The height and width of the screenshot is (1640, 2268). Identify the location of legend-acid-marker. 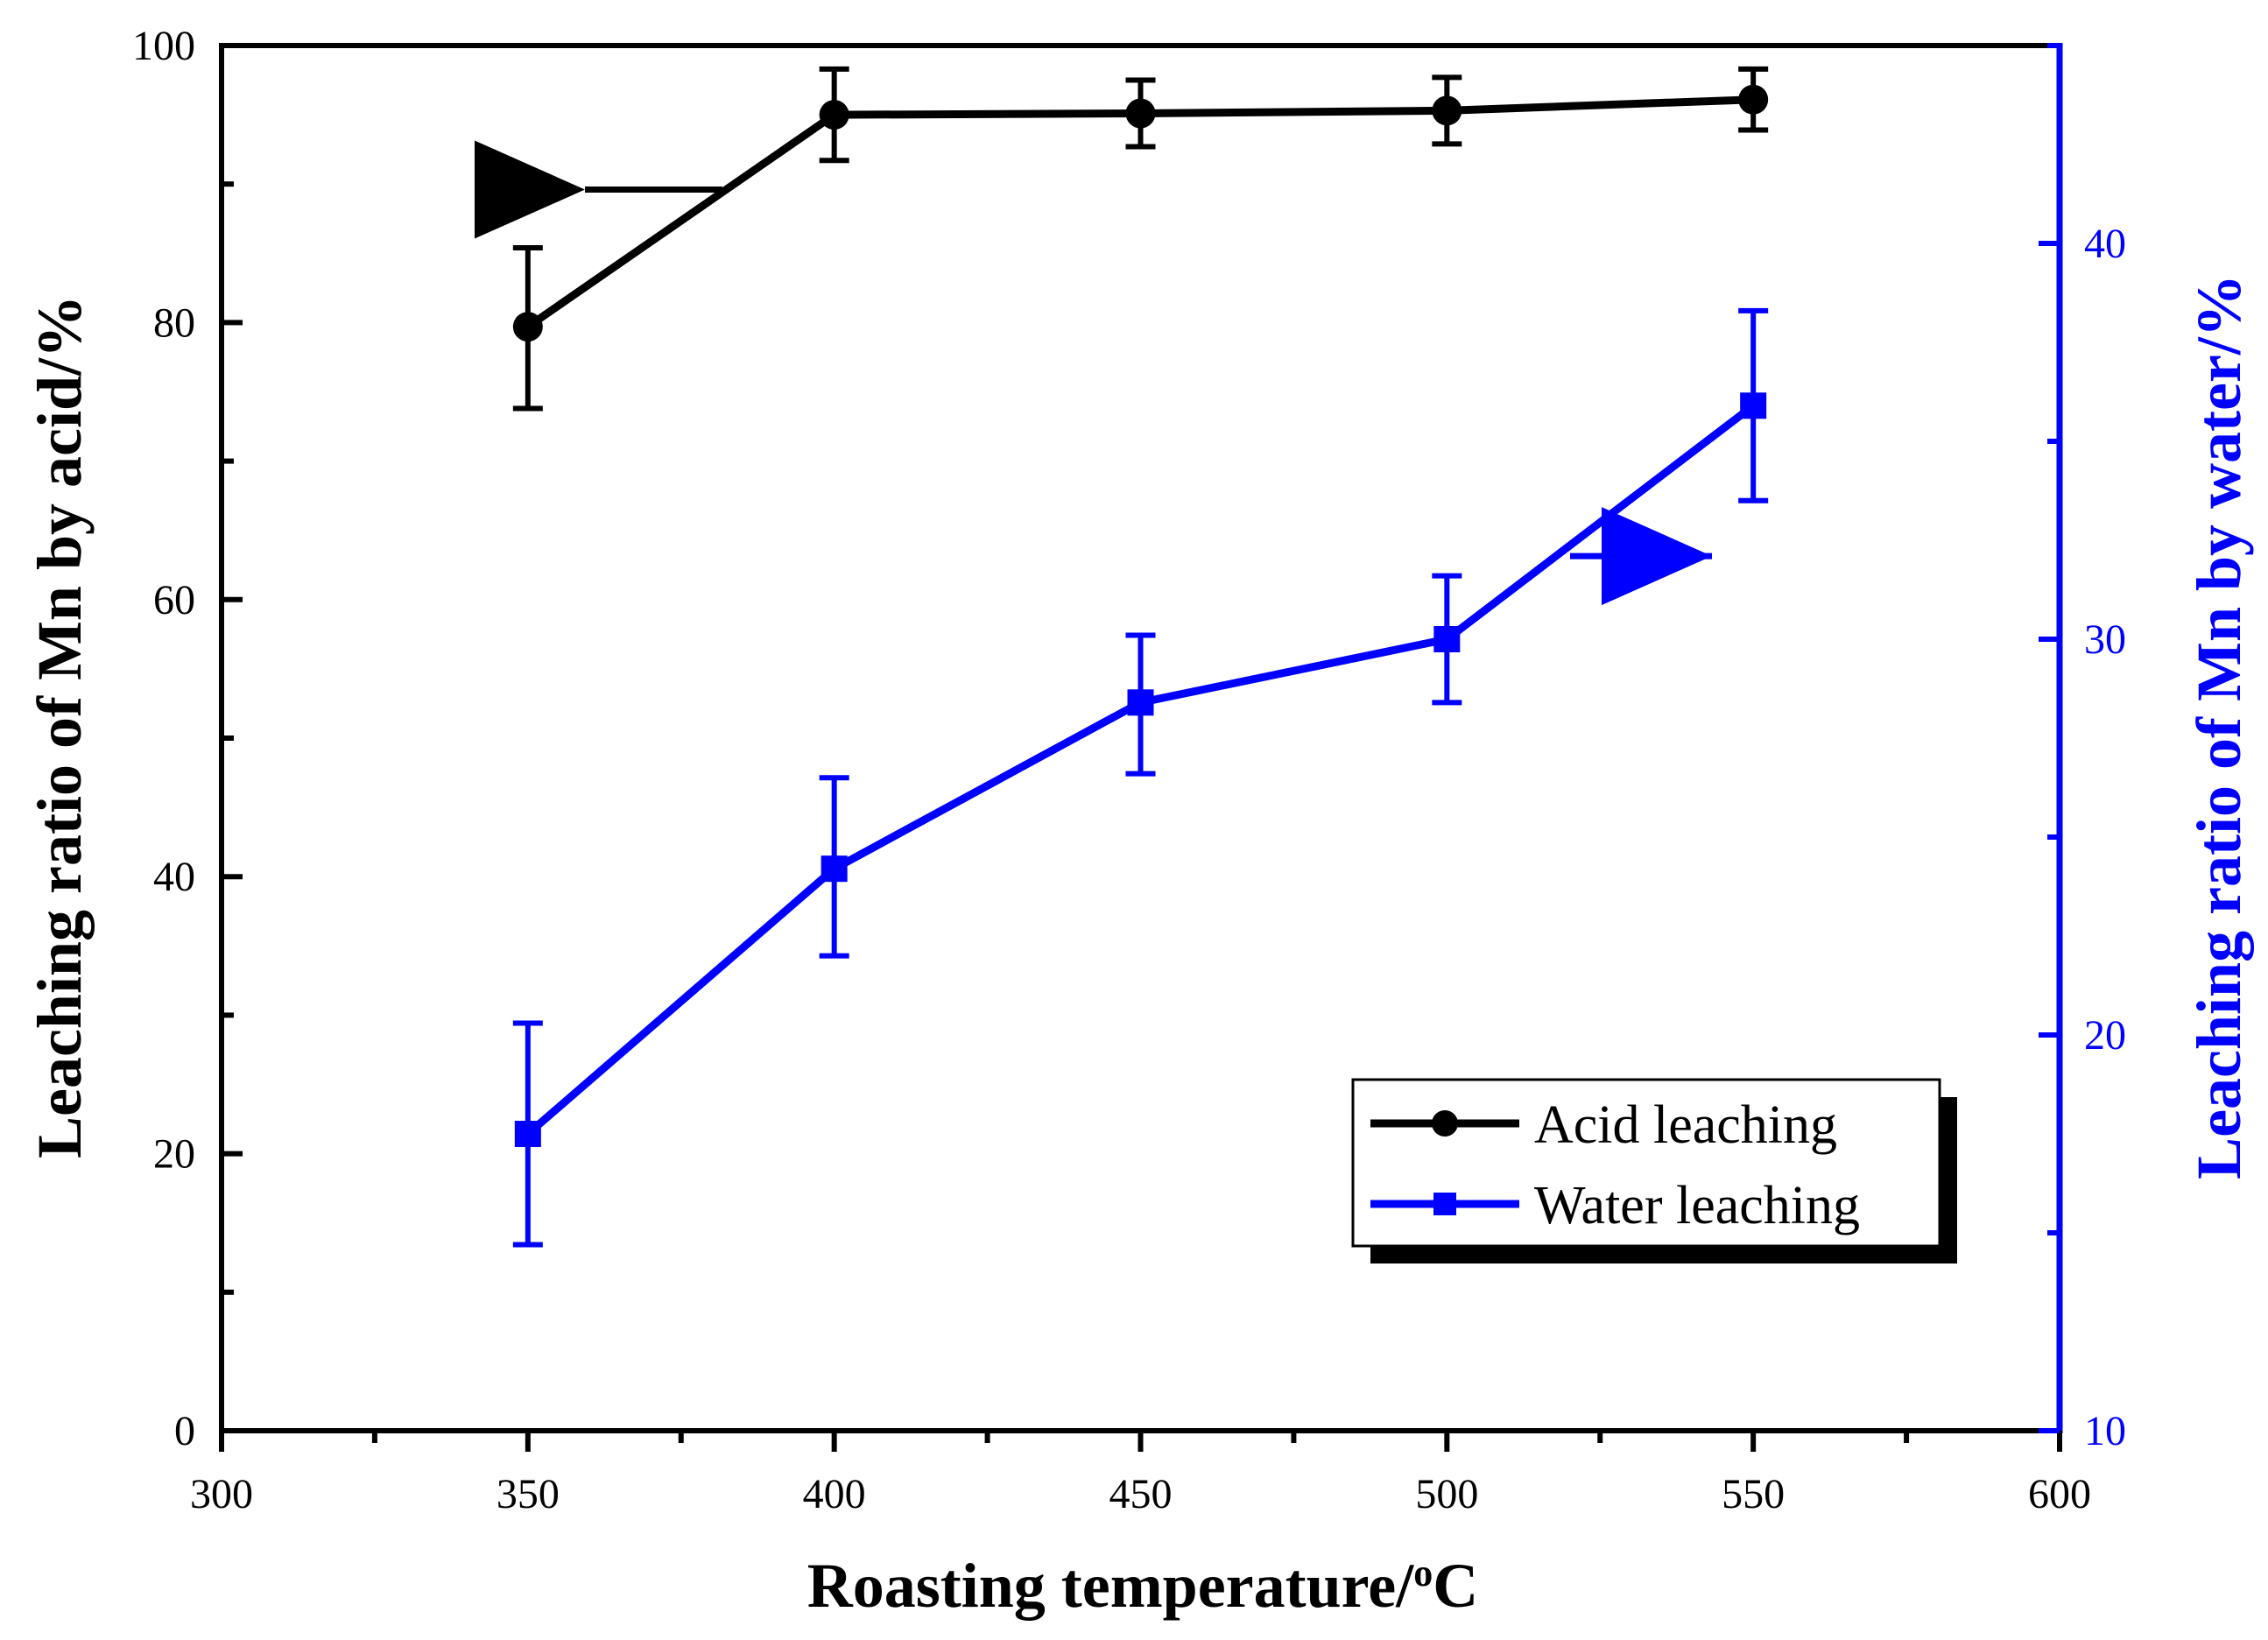
(1445, 1123).